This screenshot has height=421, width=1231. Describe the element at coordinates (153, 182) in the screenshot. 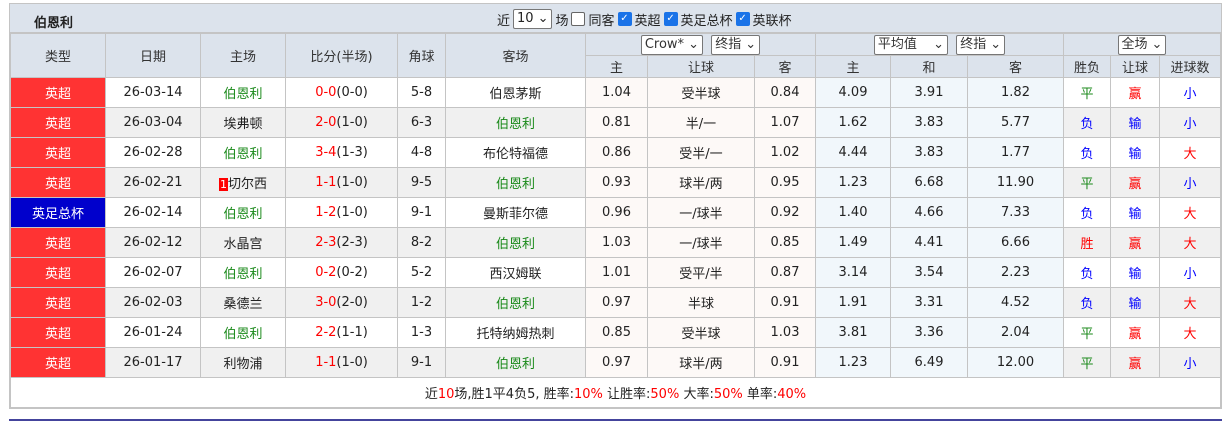

I see `match-date: 26-02-21` at that location.